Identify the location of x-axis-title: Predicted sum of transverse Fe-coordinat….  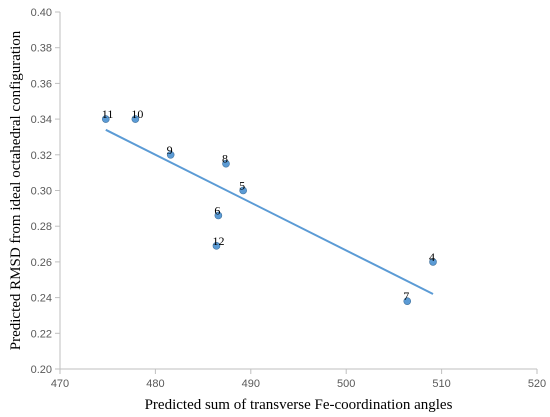
(299, 405).